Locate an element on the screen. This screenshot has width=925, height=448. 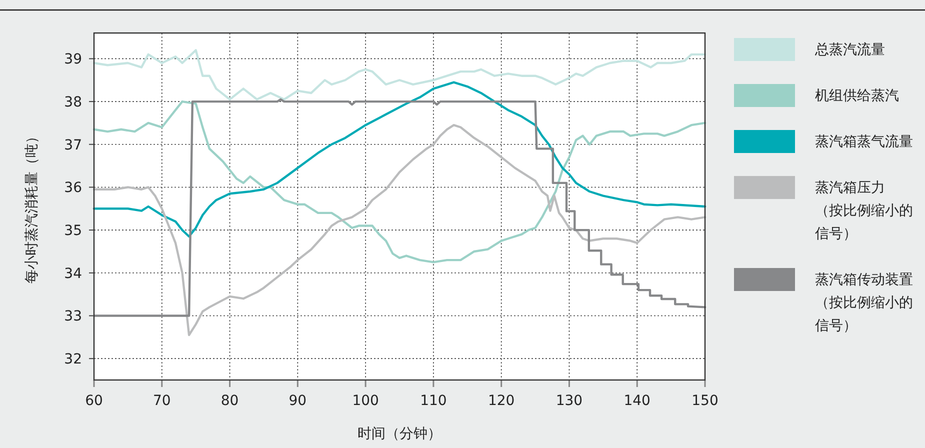
legend-label: 机组供给蒸汽 is located at coordinates (857, 96).